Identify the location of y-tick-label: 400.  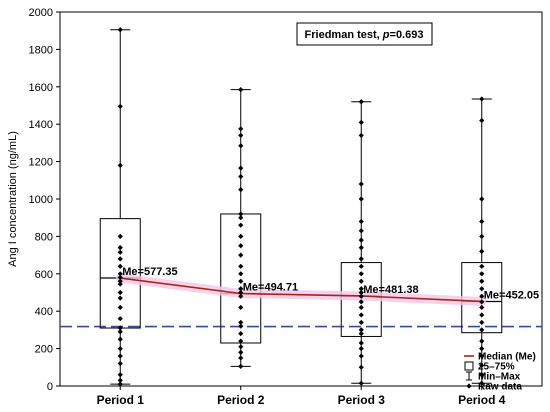
(44, 312).